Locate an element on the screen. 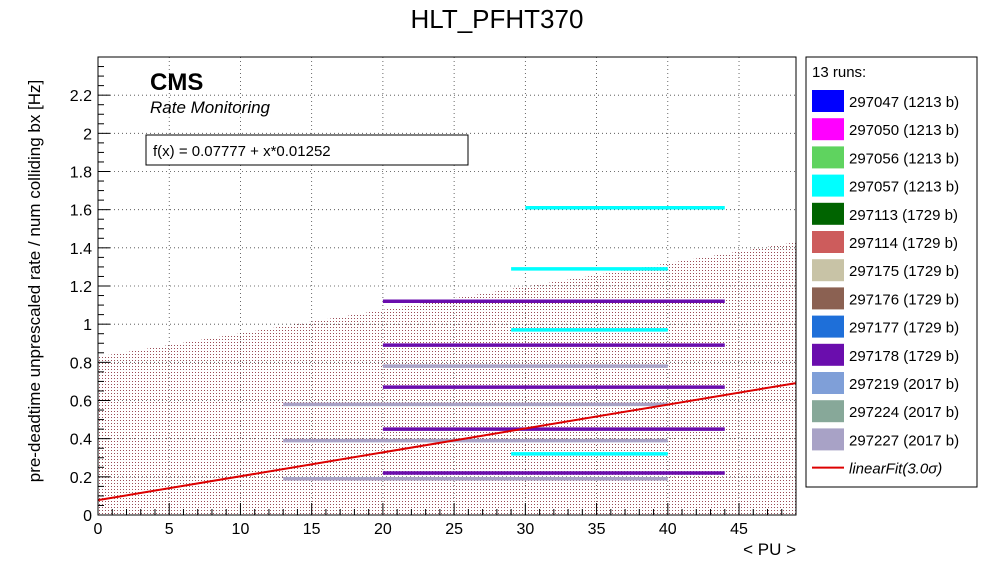  legend-entry-label: 297177 (1729 b) is located at coordinates (904, 328).